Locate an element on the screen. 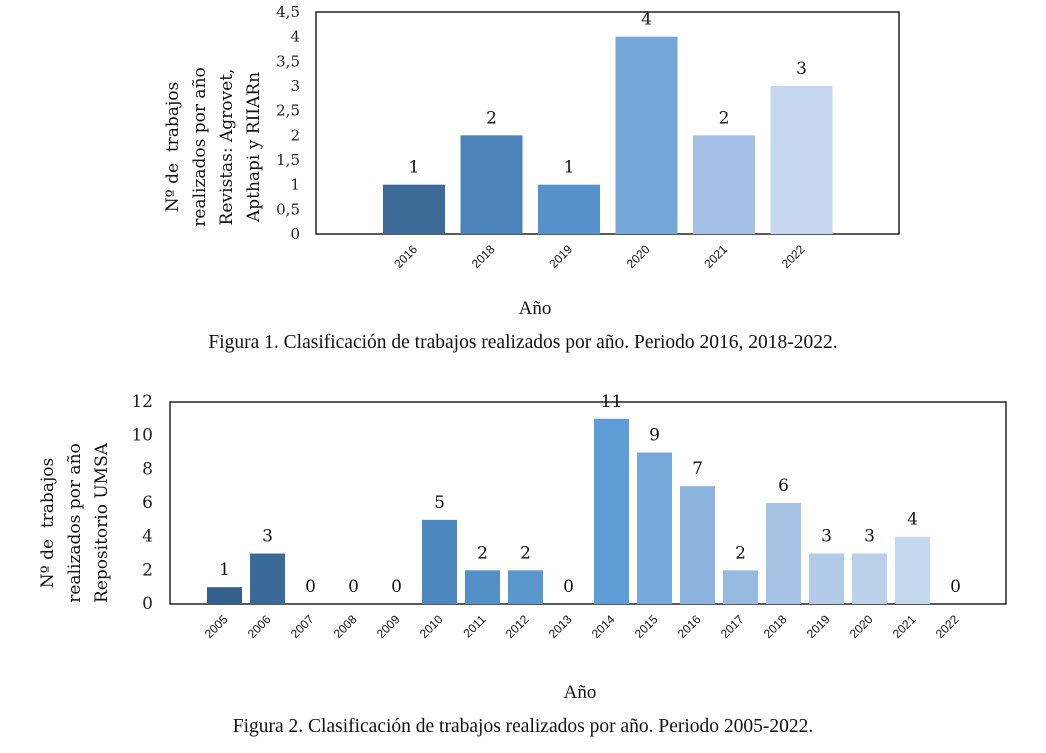  bar-2006 is located at coordinates (267, 578).